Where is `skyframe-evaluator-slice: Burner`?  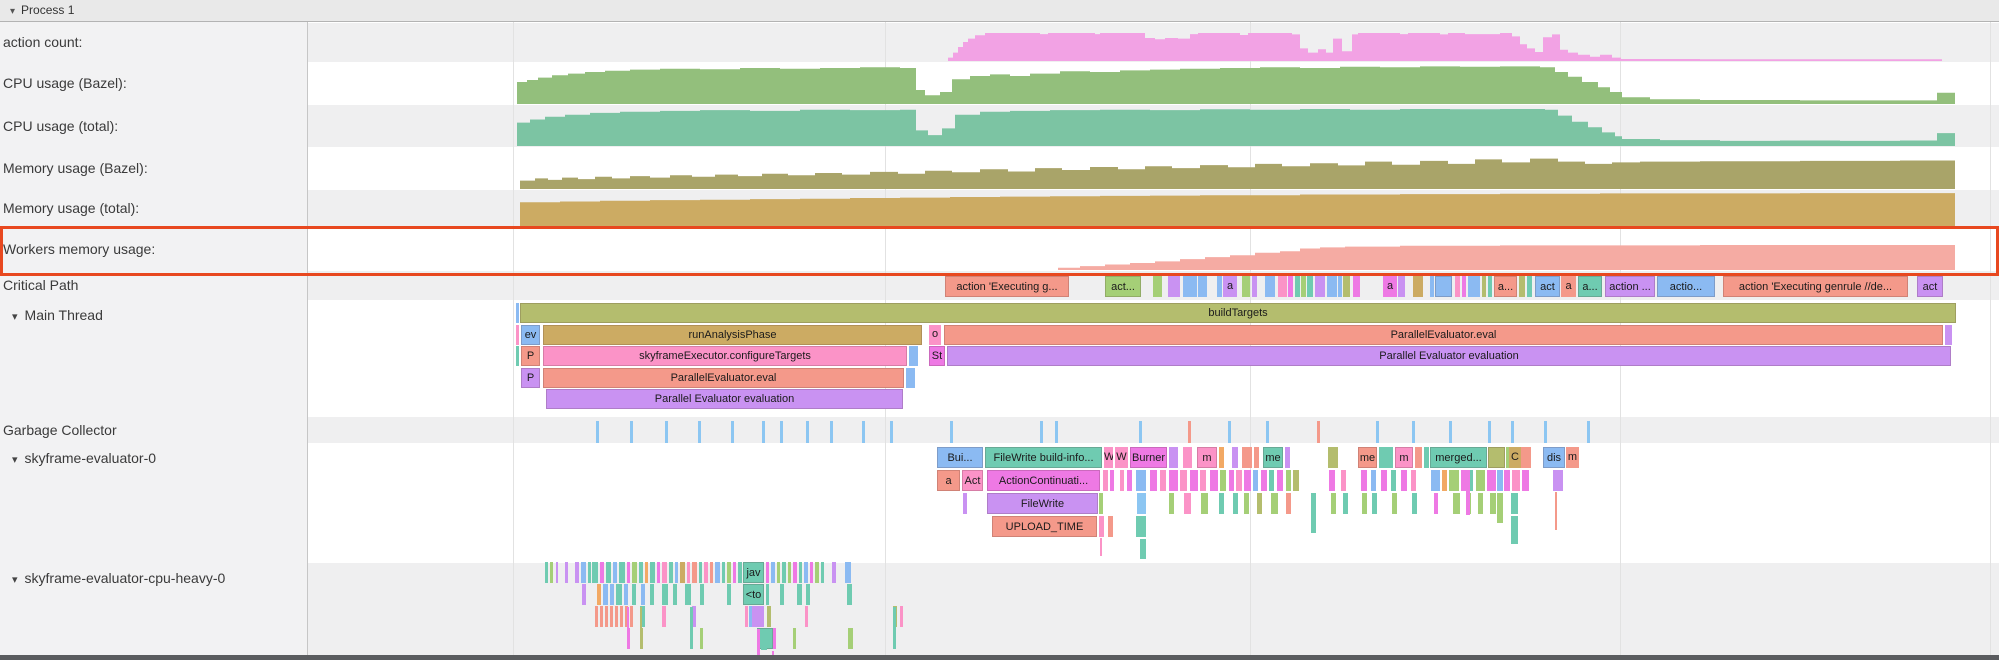 skyframe-evaluator-slice: Burner is located at coordinates (1148, 457).